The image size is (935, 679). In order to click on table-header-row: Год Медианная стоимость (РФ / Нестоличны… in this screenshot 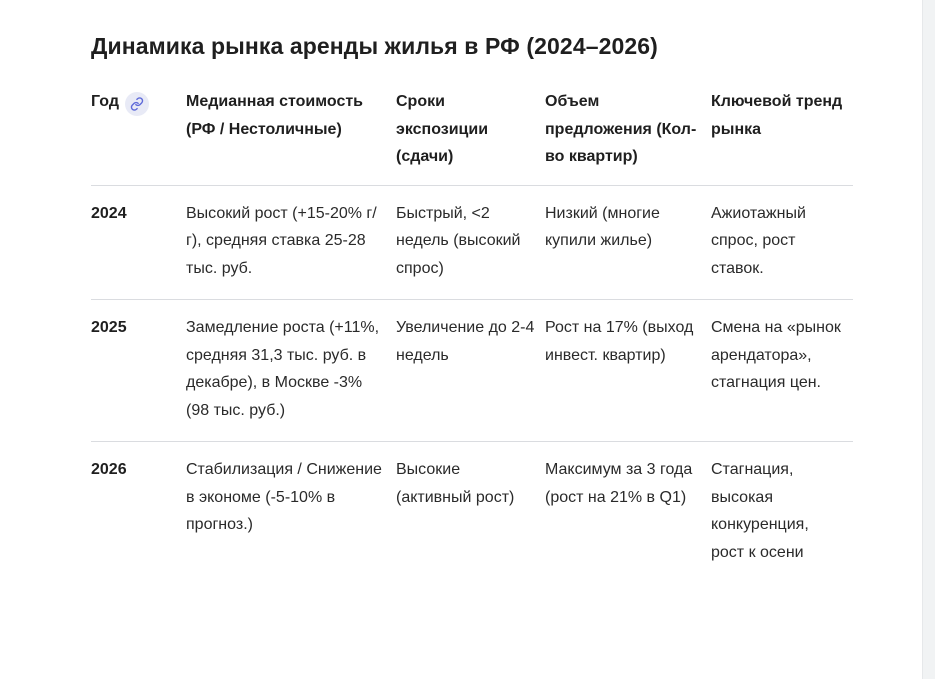, I will do `click(472, 136)`.